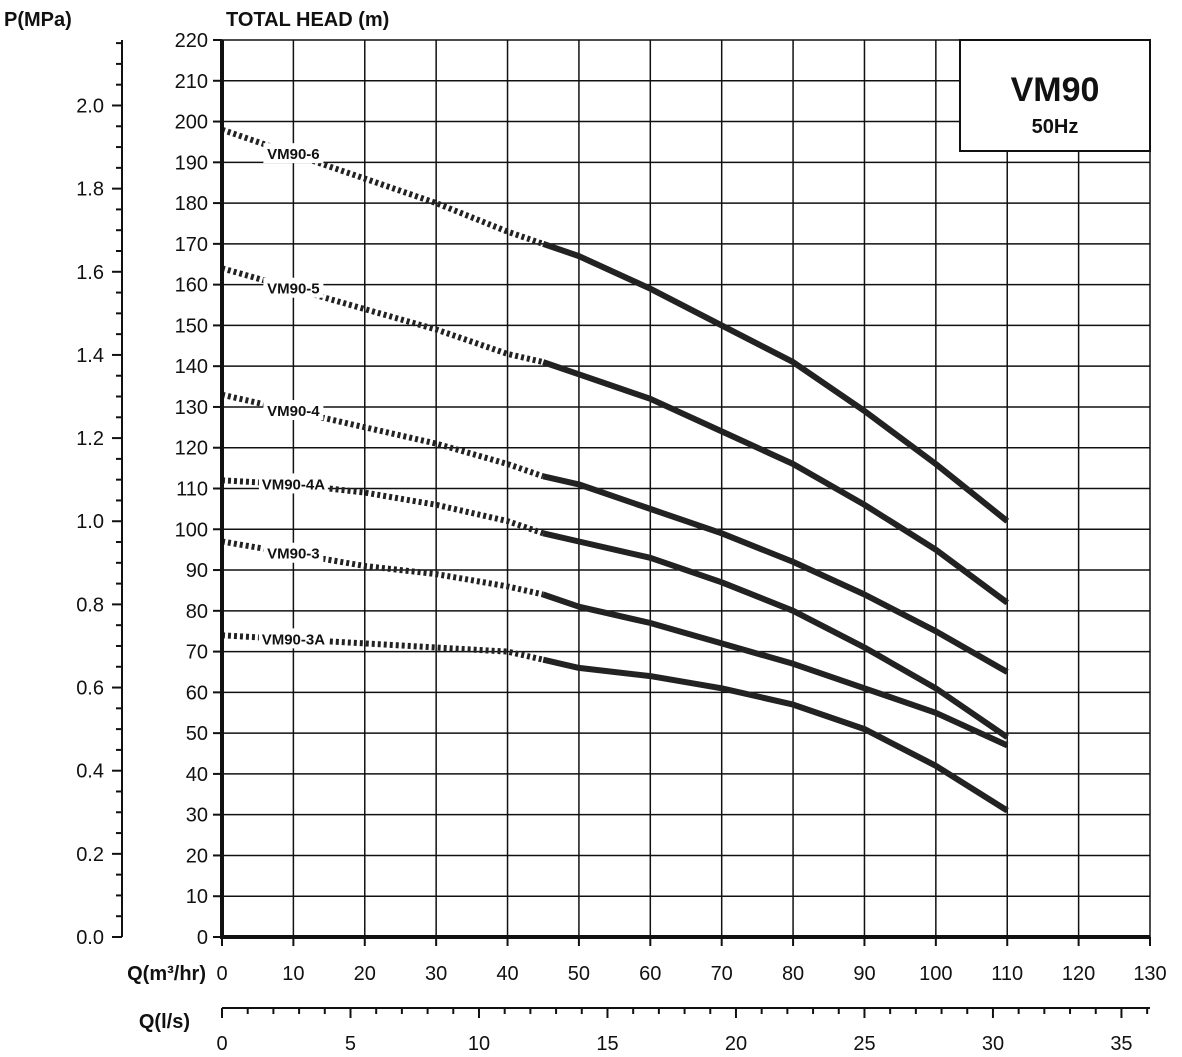 Image resolution: width=1182 pixels, height=1057 pixels. Describe the element at coordinates (191, 286) in the screenshot. I see `y-tick-label: 160` at that location.